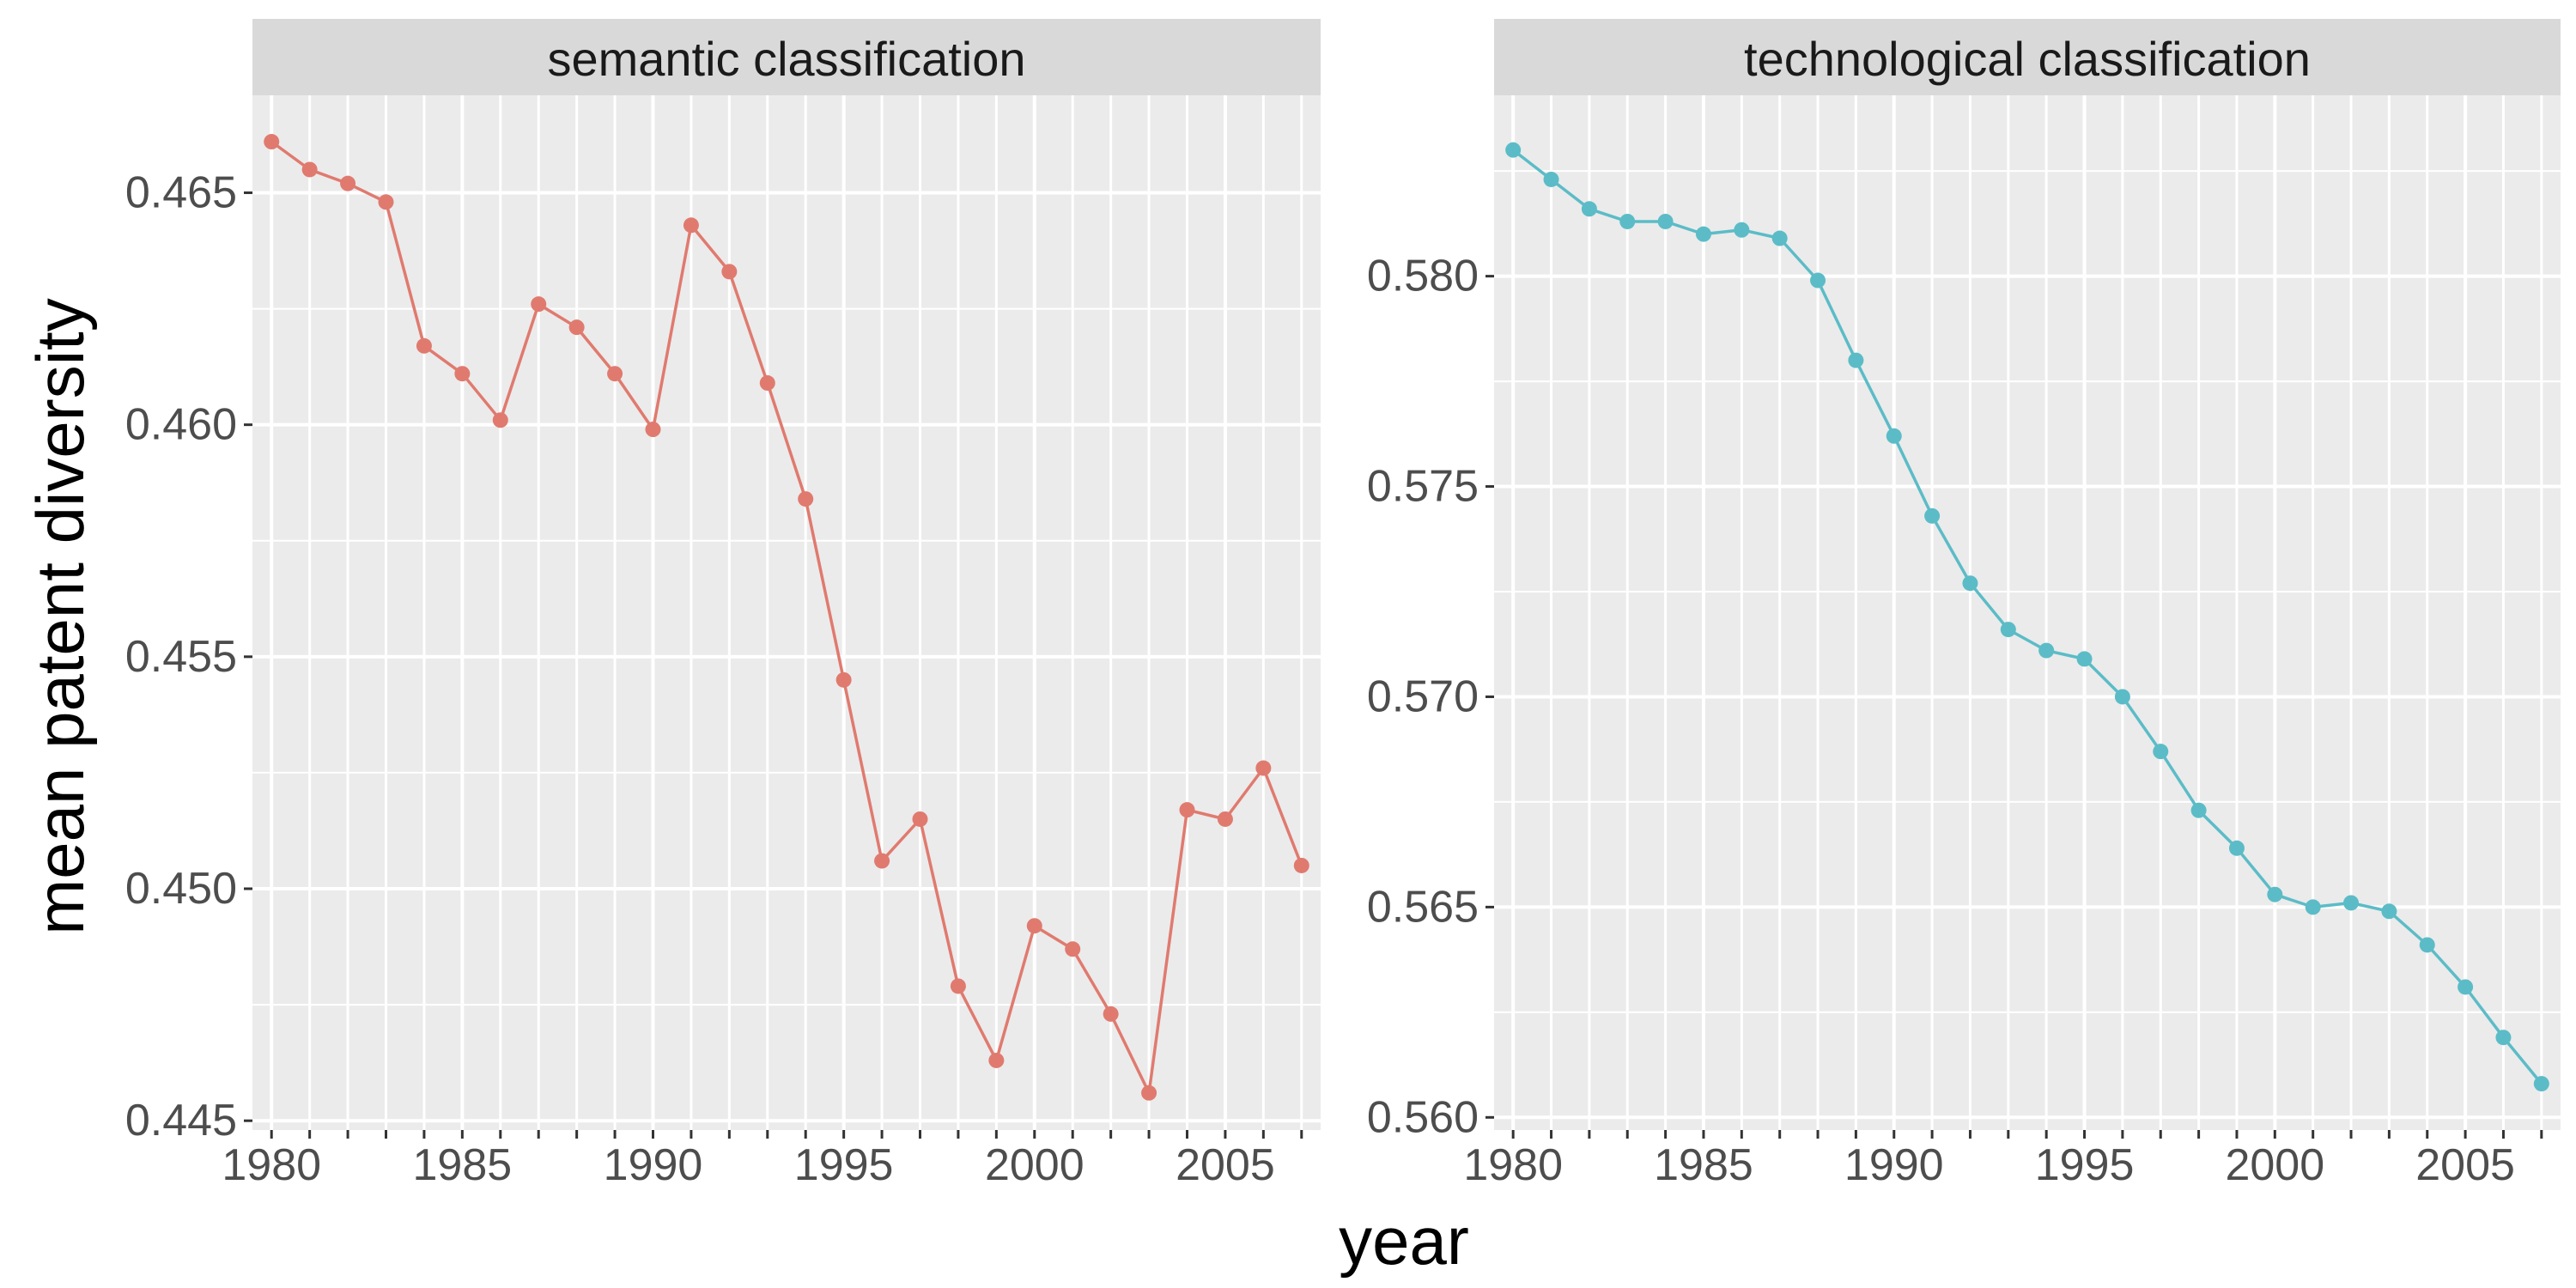  What do you see at coordinates (2027, 59) in the screenshot?
I see `strip-label: technological classification` at bounding box center [2027, 59].